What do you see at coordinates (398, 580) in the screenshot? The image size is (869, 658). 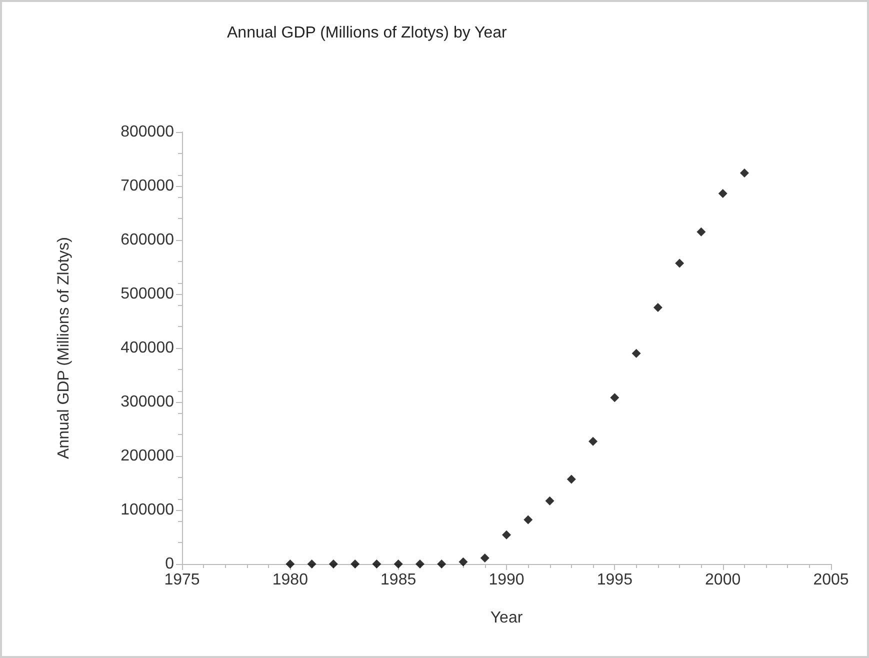 I see `x-tick-label: 1985` at bounding box center [398, 580].